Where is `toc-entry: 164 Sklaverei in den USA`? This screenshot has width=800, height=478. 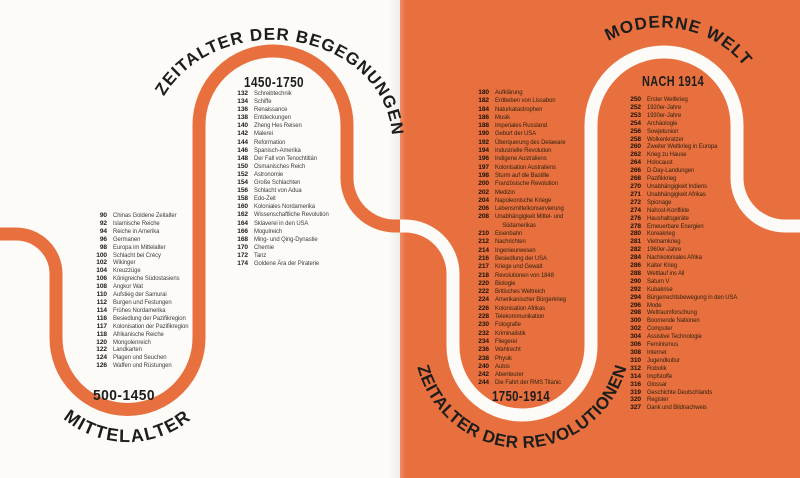
toc-entry: 164 Sklaverei in den USA is located at coordinates (282, 224).